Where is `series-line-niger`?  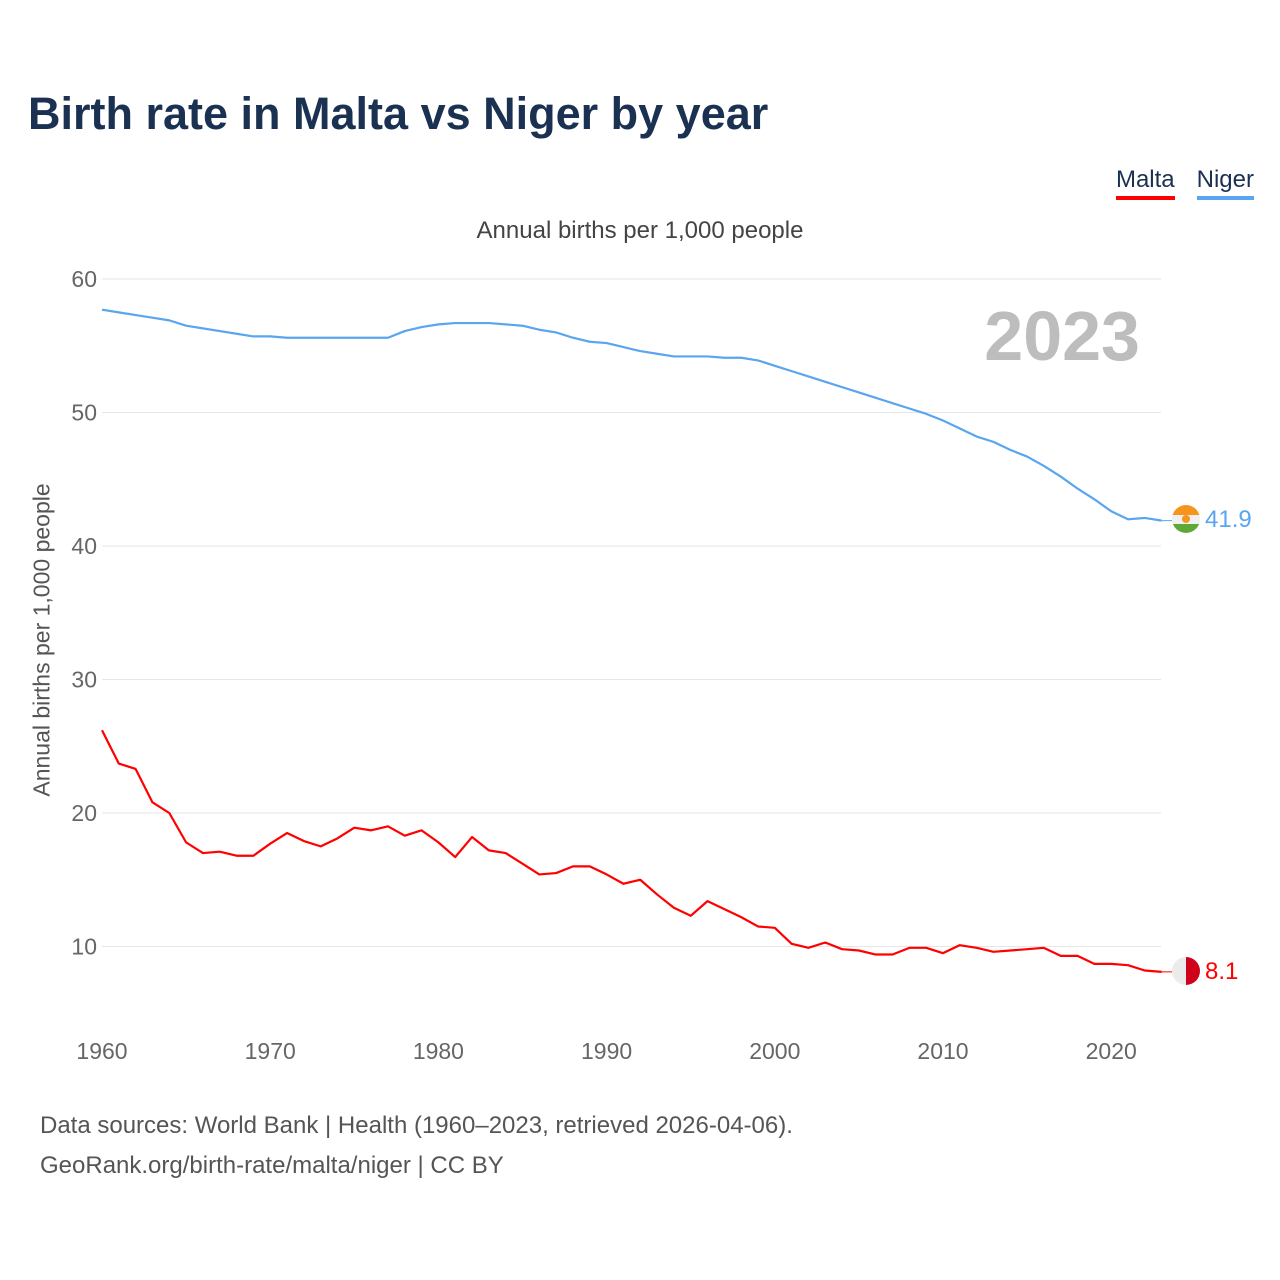 series-line-niger is located at coordinates (631, 415).